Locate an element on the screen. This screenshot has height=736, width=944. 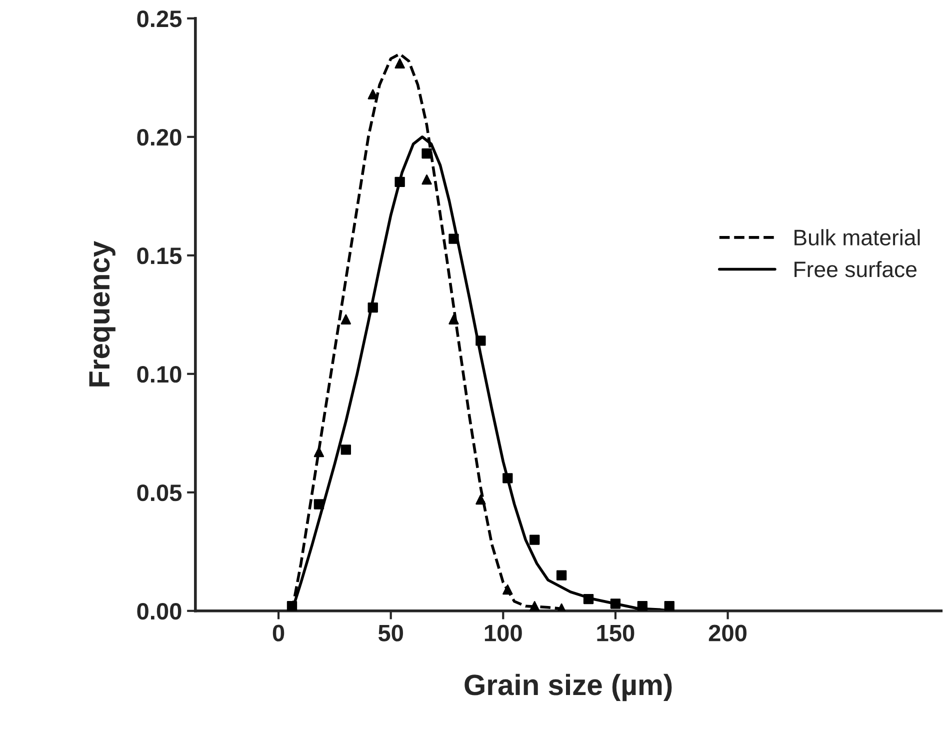
x-tick-label: 200 is located at coordinates (727, 633).